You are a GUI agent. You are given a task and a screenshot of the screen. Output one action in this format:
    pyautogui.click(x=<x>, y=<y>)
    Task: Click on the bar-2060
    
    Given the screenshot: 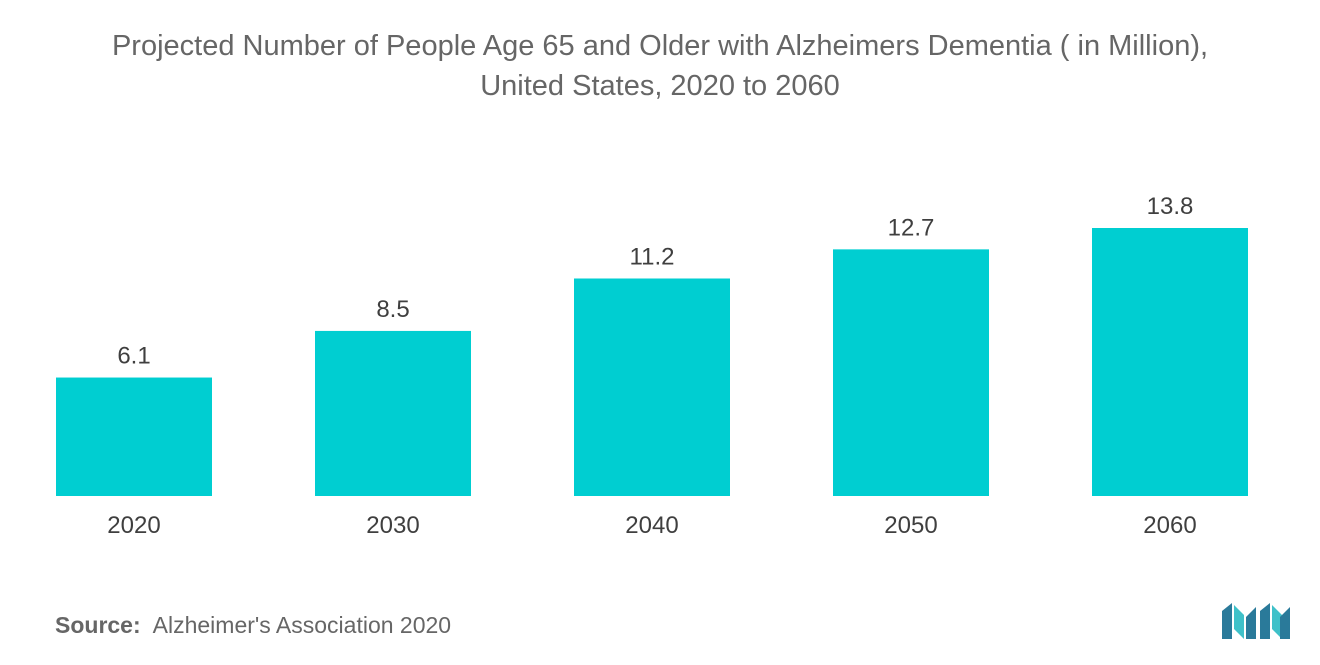 What is the action you would take?
    pyautogui.click(x=1170, y=362)
    